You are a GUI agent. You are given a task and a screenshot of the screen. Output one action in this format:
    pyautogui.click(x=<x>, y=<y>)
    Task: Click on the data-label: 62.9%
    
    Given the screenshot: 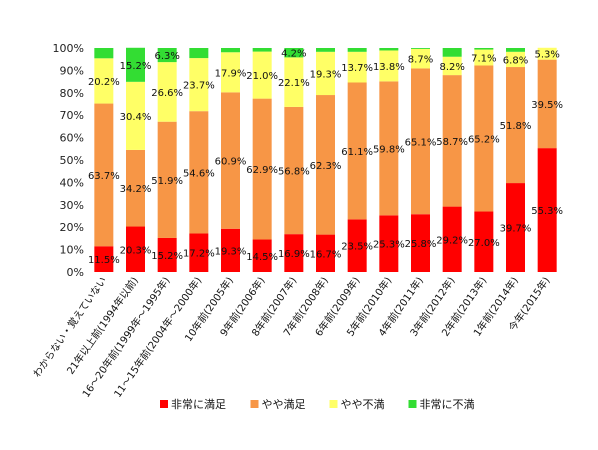 What is the action you would take?
    pyautogui.click(x=262, y=170)
    